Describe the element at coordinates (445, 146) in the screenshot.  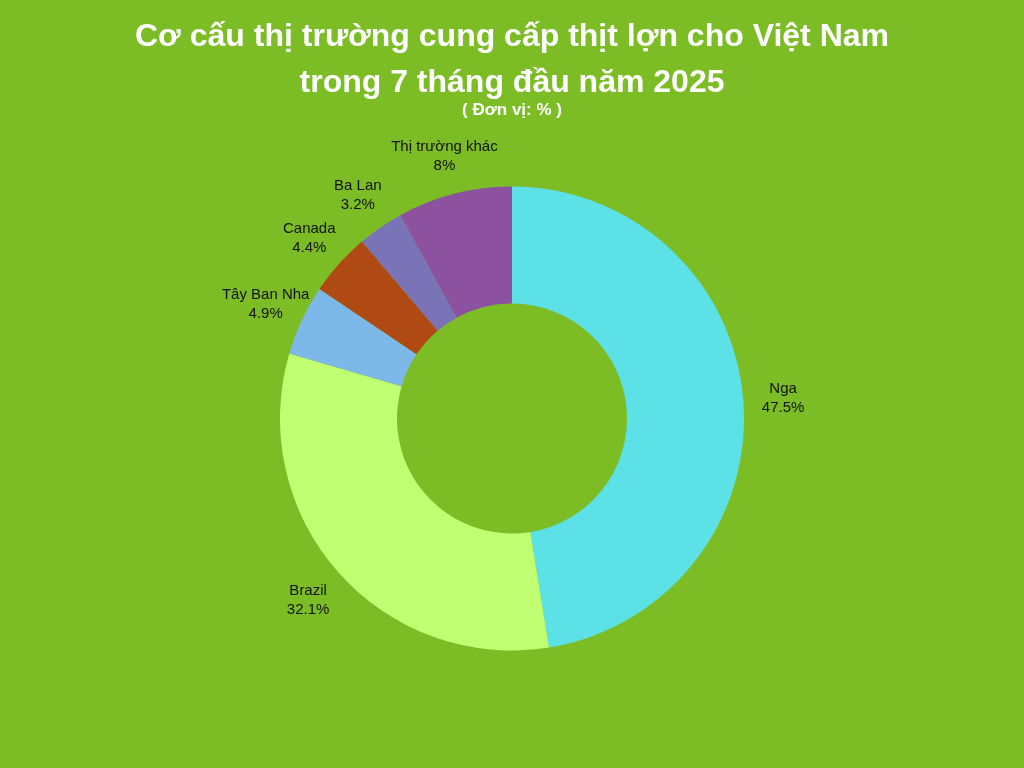
I see `slice-label: Thị trường khác` at that location.